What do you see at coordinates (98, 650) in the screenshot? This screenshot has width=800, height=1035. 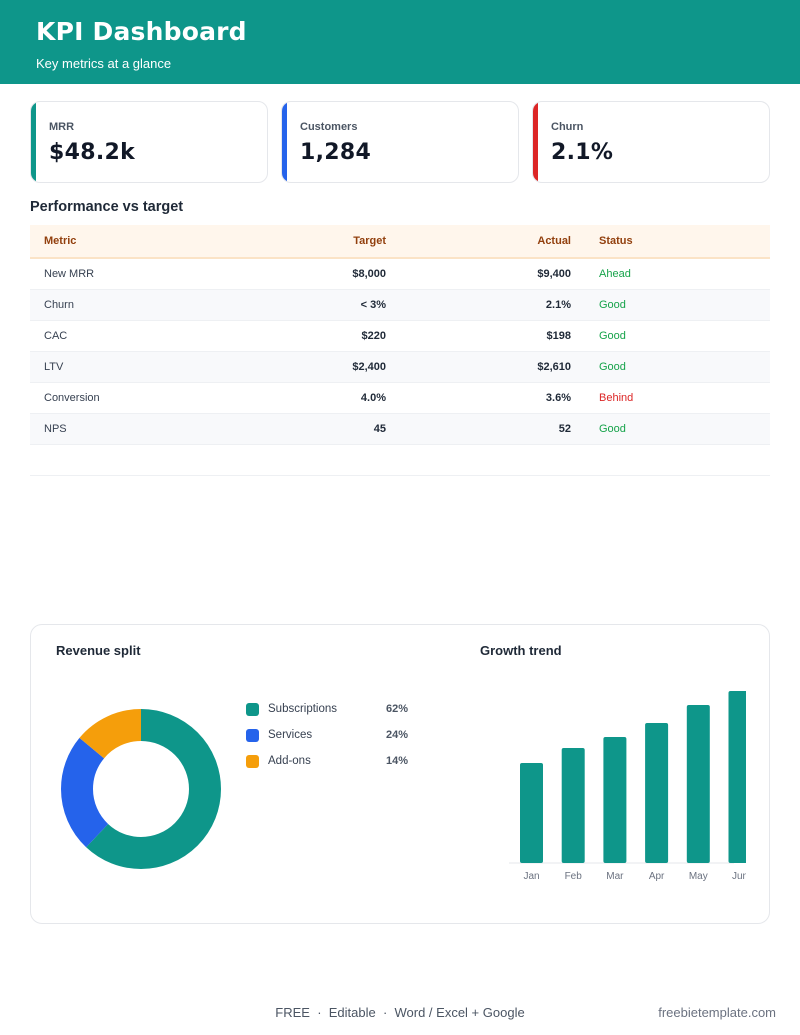 I see `revenue-split-title: Revenue split` at bounding box center [98, 650].